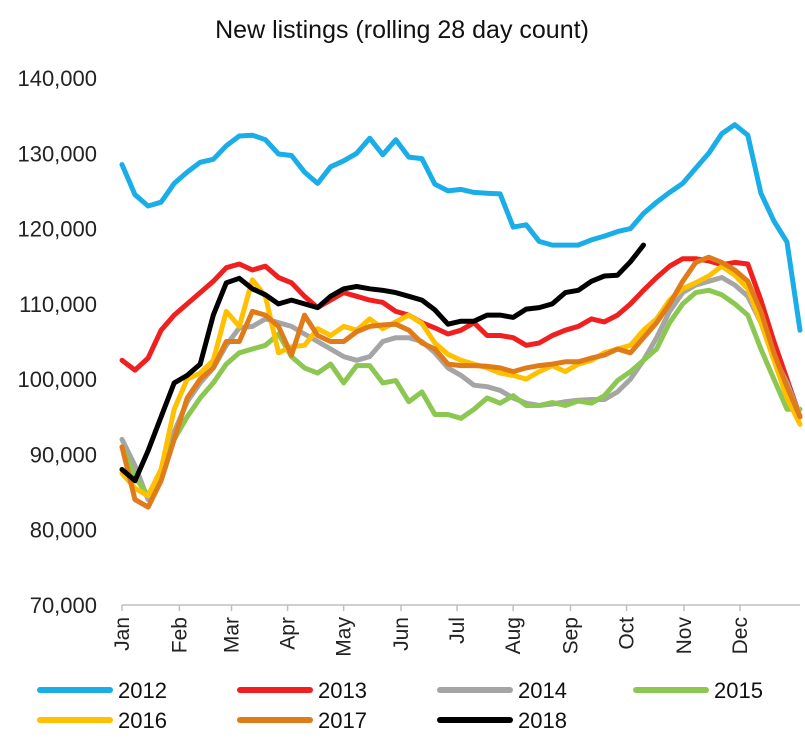 Image resolution: width=805 pixels, height=748 pixels. Describe the element at coordinates (400, 705) in the screenshot. I see `legend: 2012 2013 2014 2015 2016 2017 2018` at that location.